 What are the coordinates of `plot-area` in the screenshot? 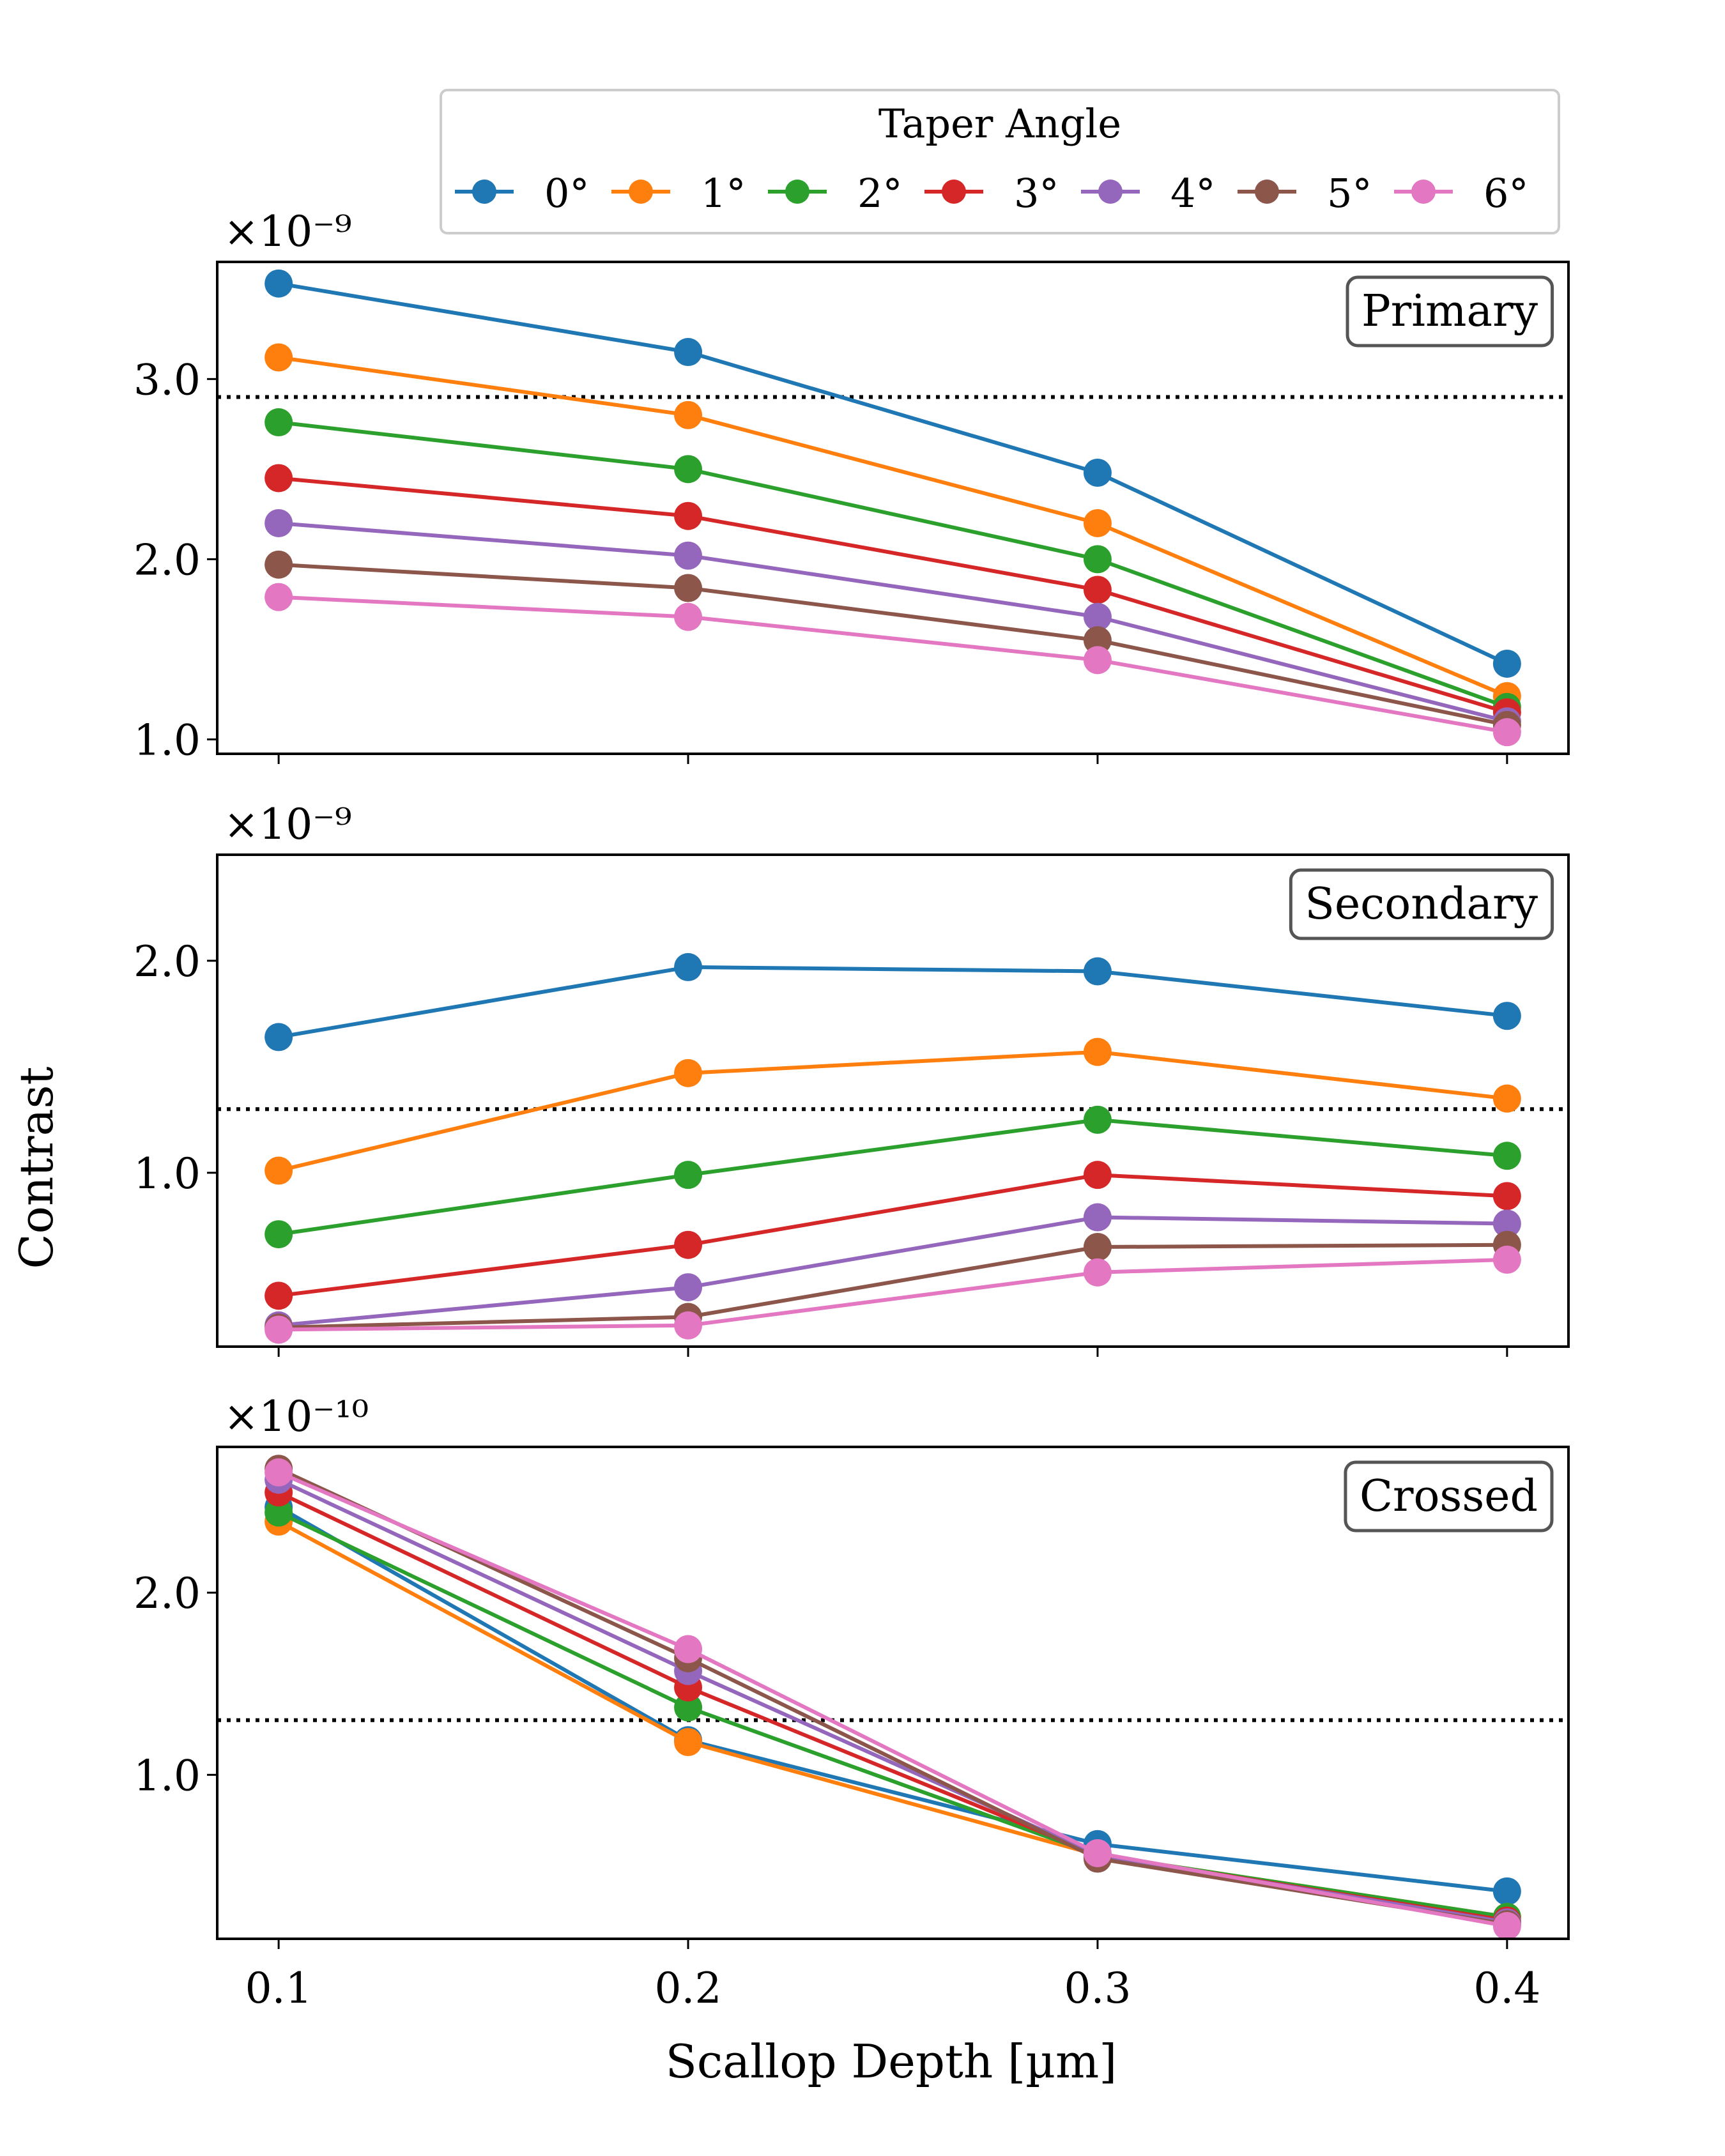 It's located at (892, 1148).